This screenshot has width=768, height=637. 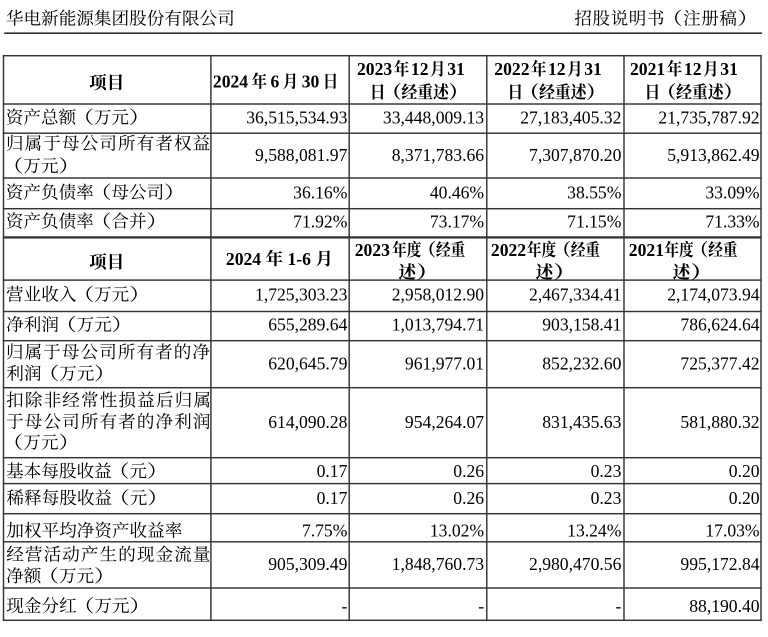 What do you see at coordinates (719, 564) in the screenshot?
I see `svg-text: 995,172.84` at bounding box center [719, 564].